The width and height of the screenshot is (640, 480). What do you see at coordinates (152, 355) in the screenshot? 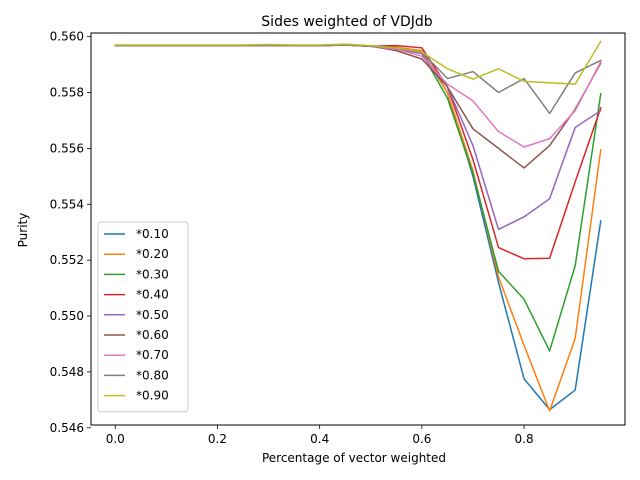
I see `legend-label-7: *0.70` at bounding box center [152, 355].